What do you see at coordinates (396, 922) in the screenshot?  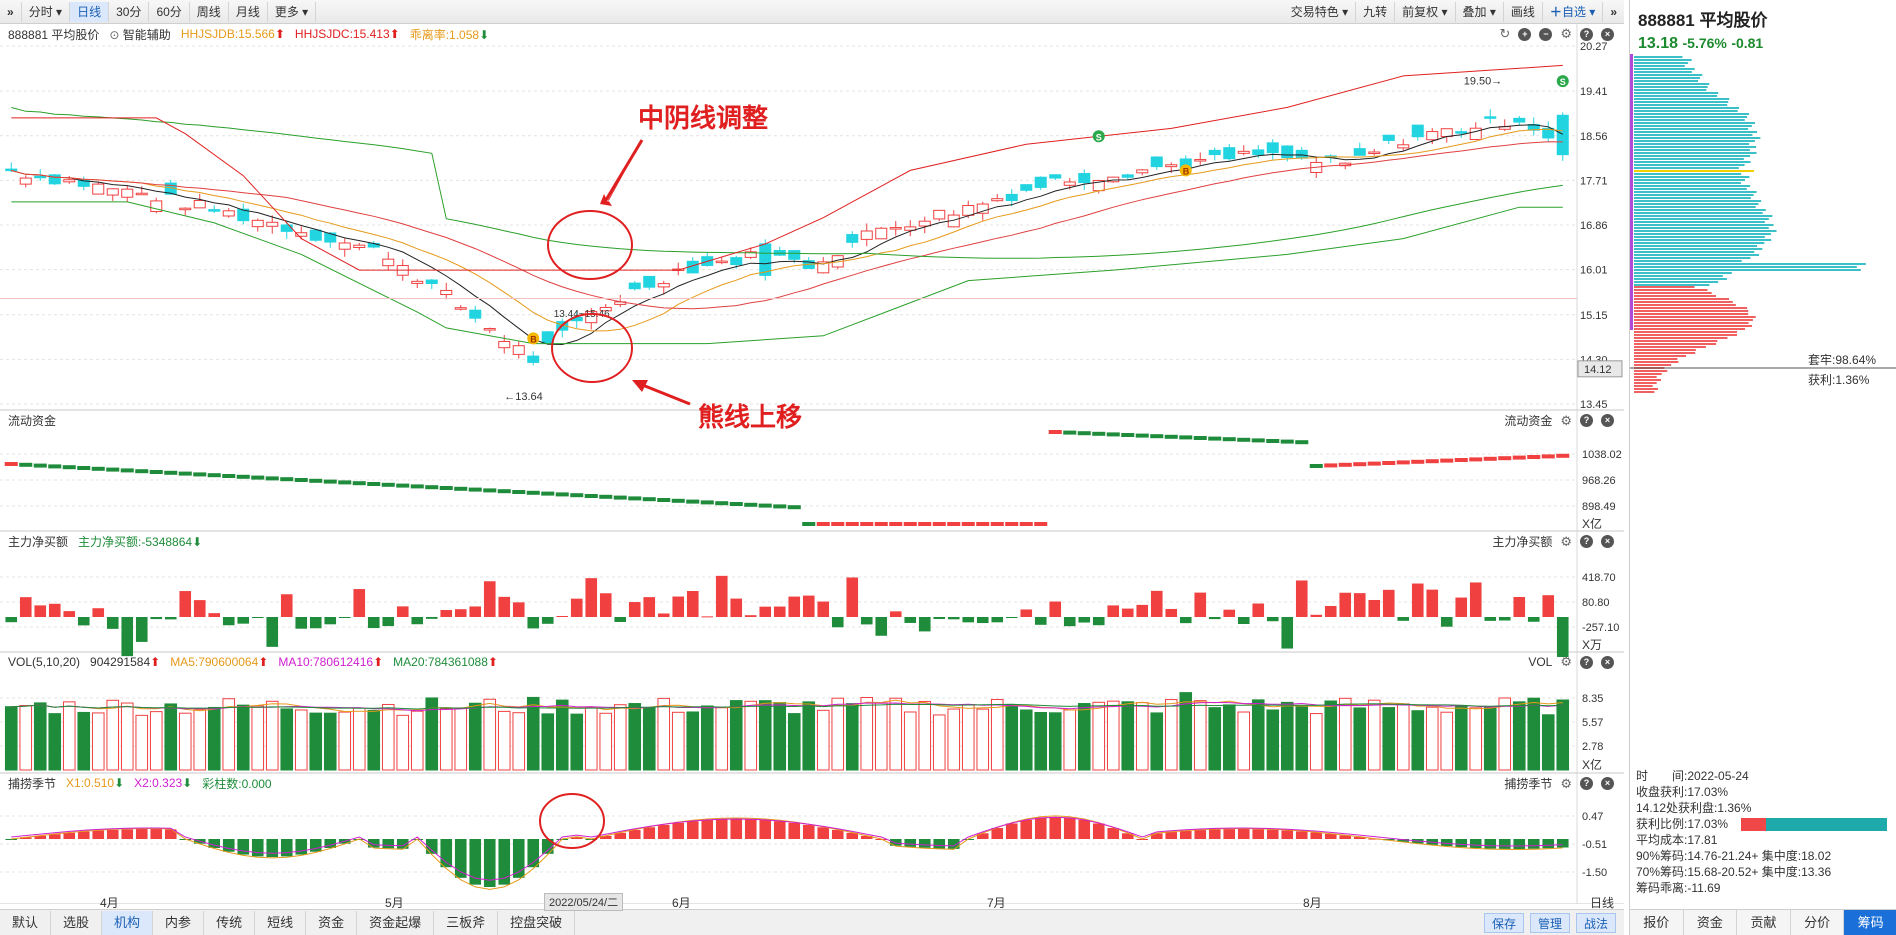 I see `tab-fund-burst: 资金起爆` at bounding box center [396, 922].